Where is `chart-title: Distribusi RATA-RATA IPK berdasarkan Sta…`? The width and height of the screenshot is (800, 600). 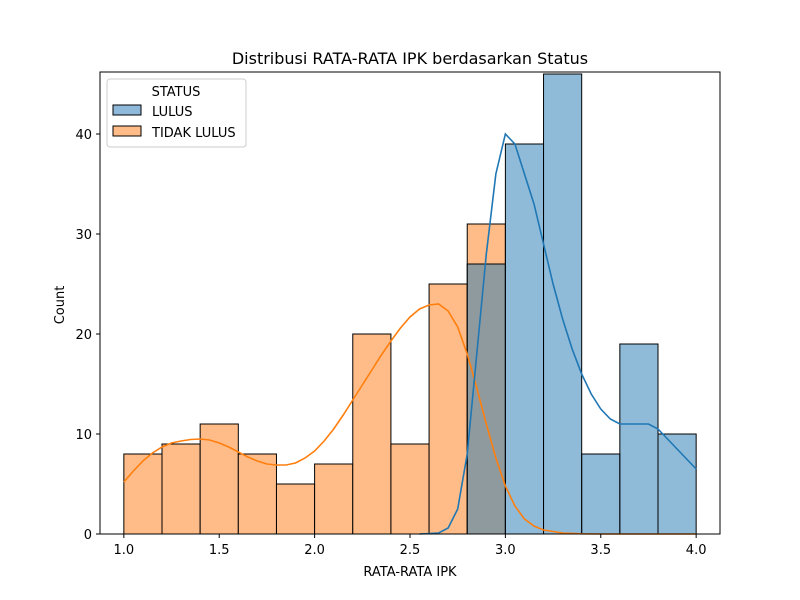 chart-title: Distribusi RATA-RATA IPK berdasarkan Sta… is located at coordinates (410, 58).